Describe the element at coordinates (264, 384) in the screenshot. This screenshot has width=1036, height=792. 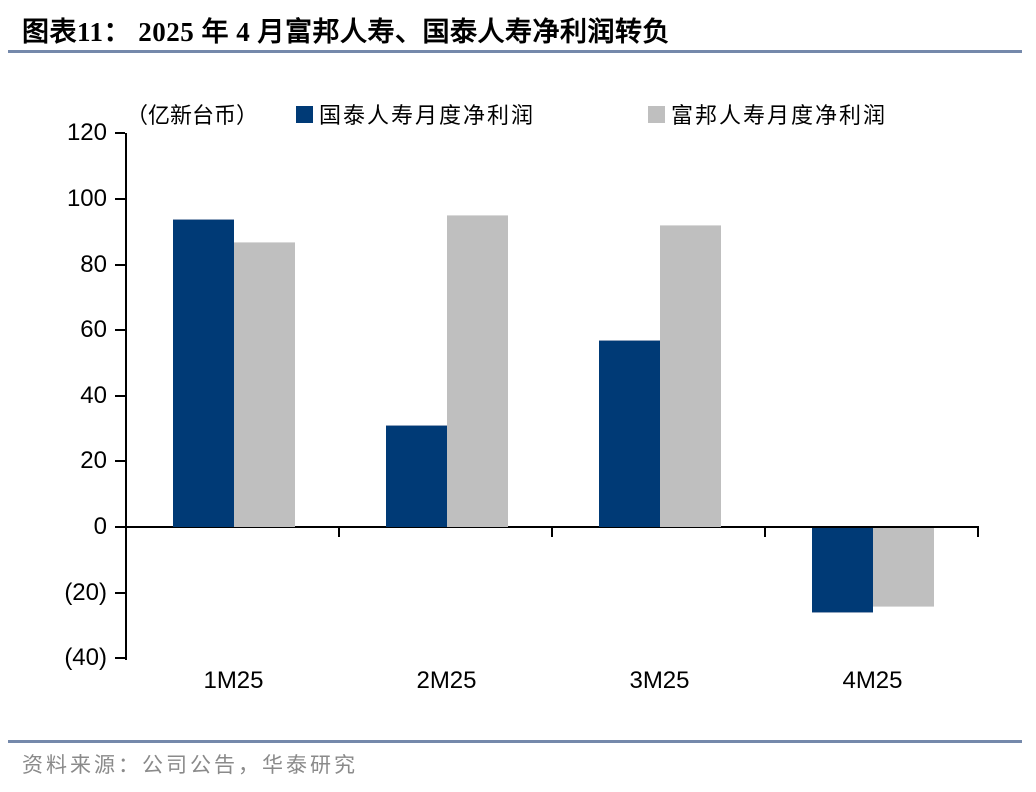
I see `bar-fubon-1M25` at that location.